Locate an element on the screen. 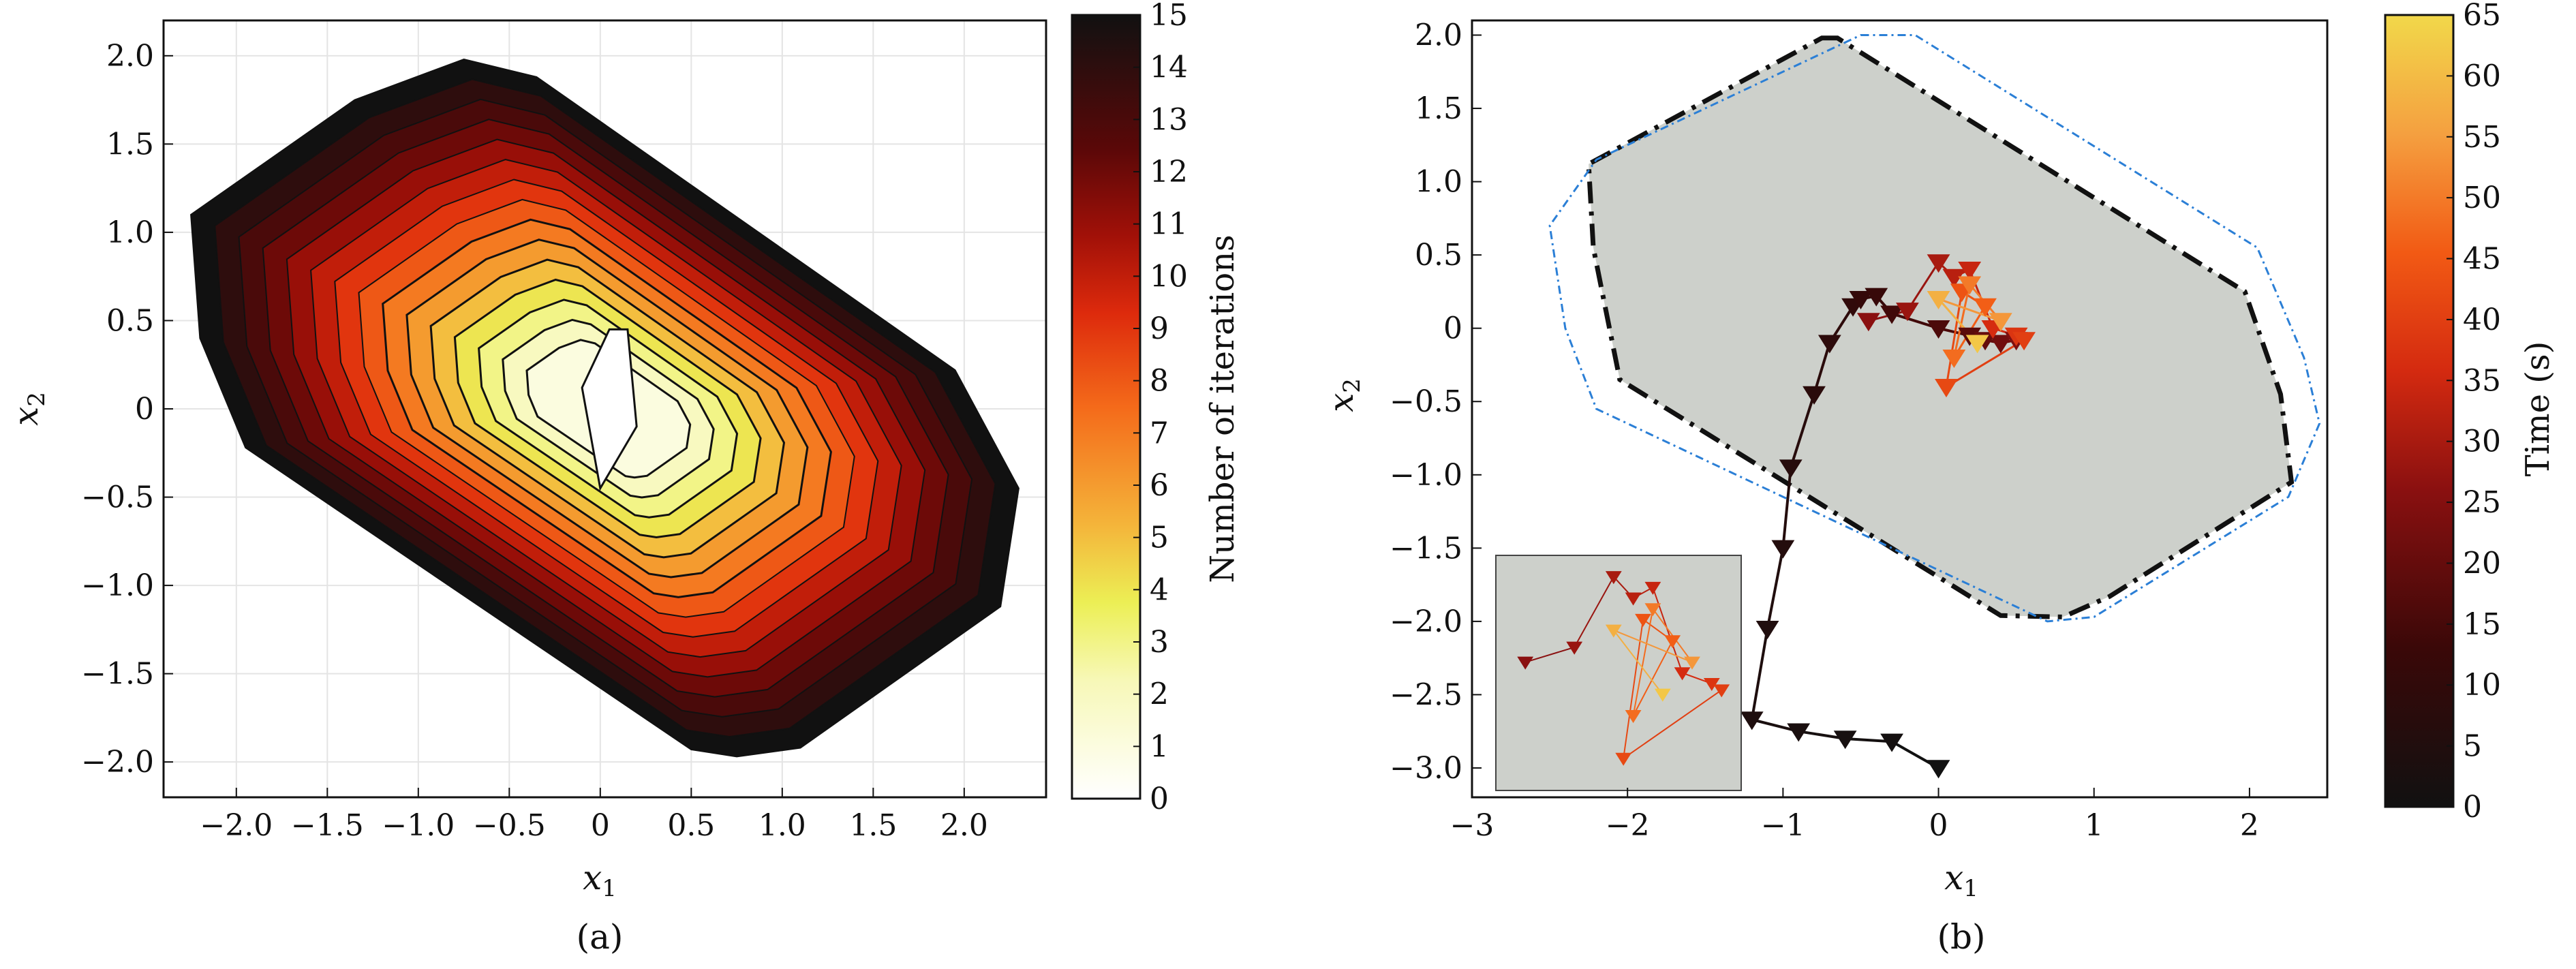  panel-b-colorbar-tick-label: 35 is located at coordinates (2482, 381).